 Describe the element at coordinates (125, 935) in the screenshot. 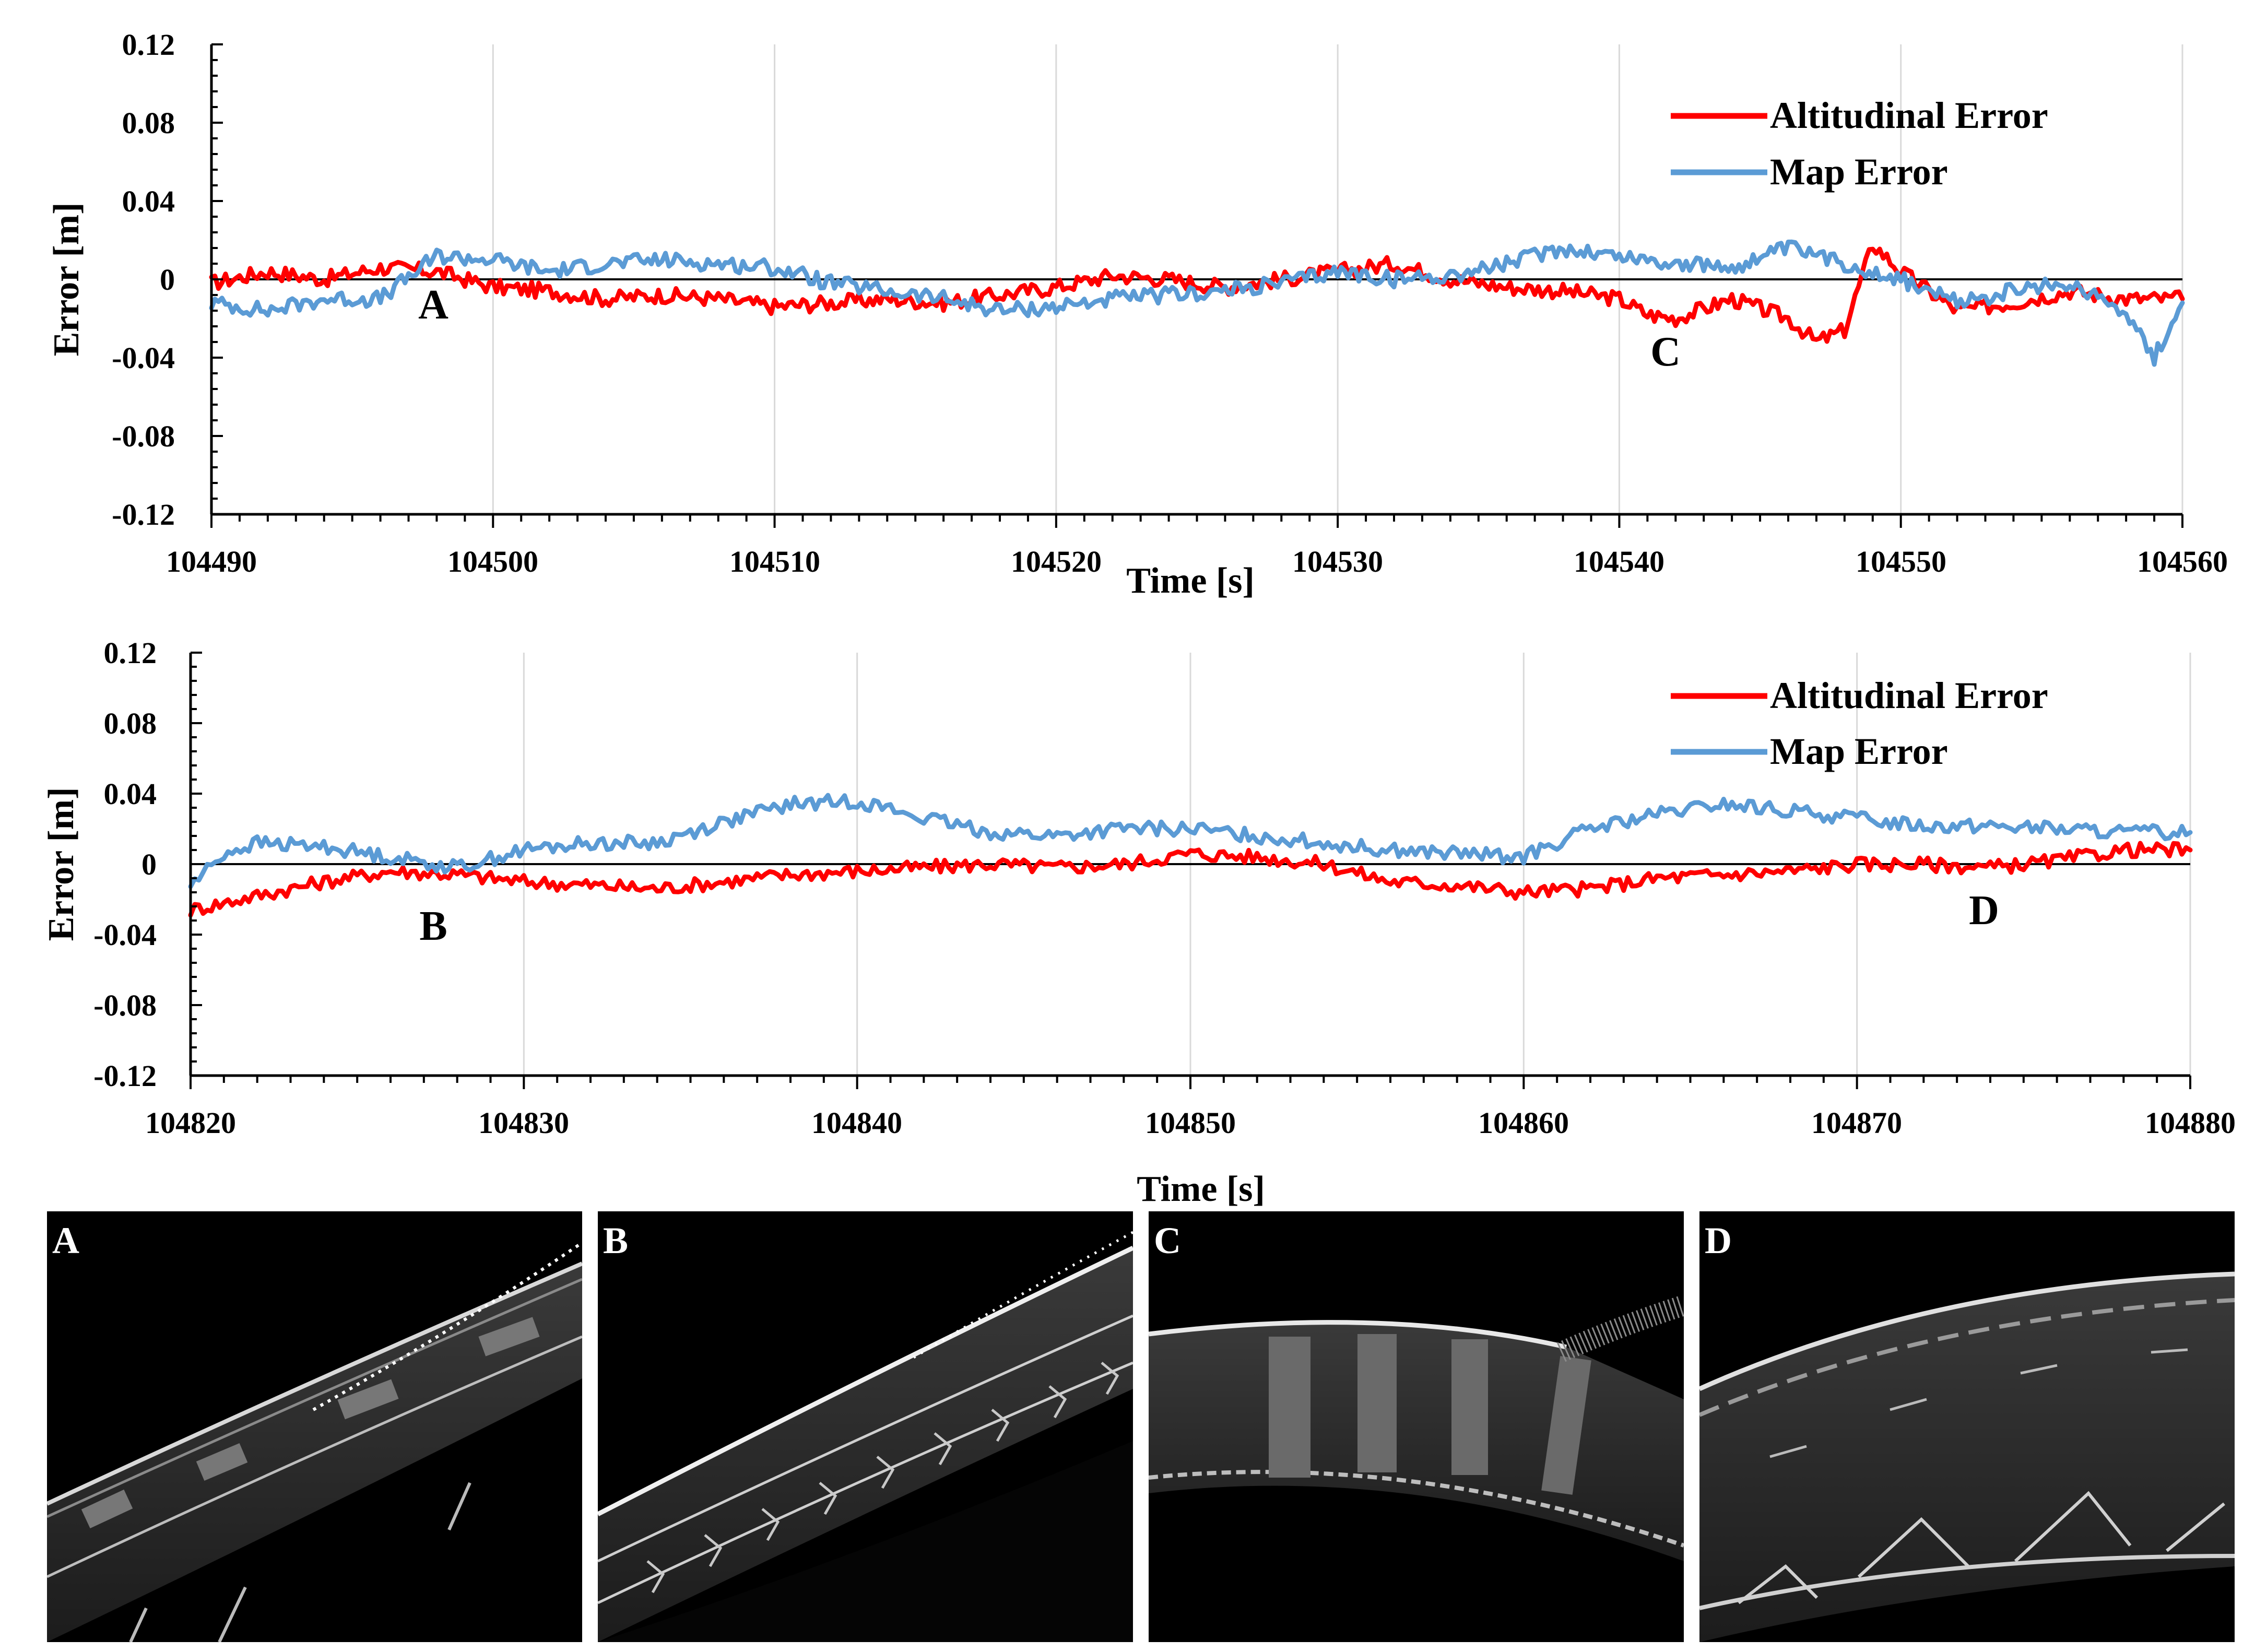

I see `chart-bottom-y-tick-4: -0.04` at that location.